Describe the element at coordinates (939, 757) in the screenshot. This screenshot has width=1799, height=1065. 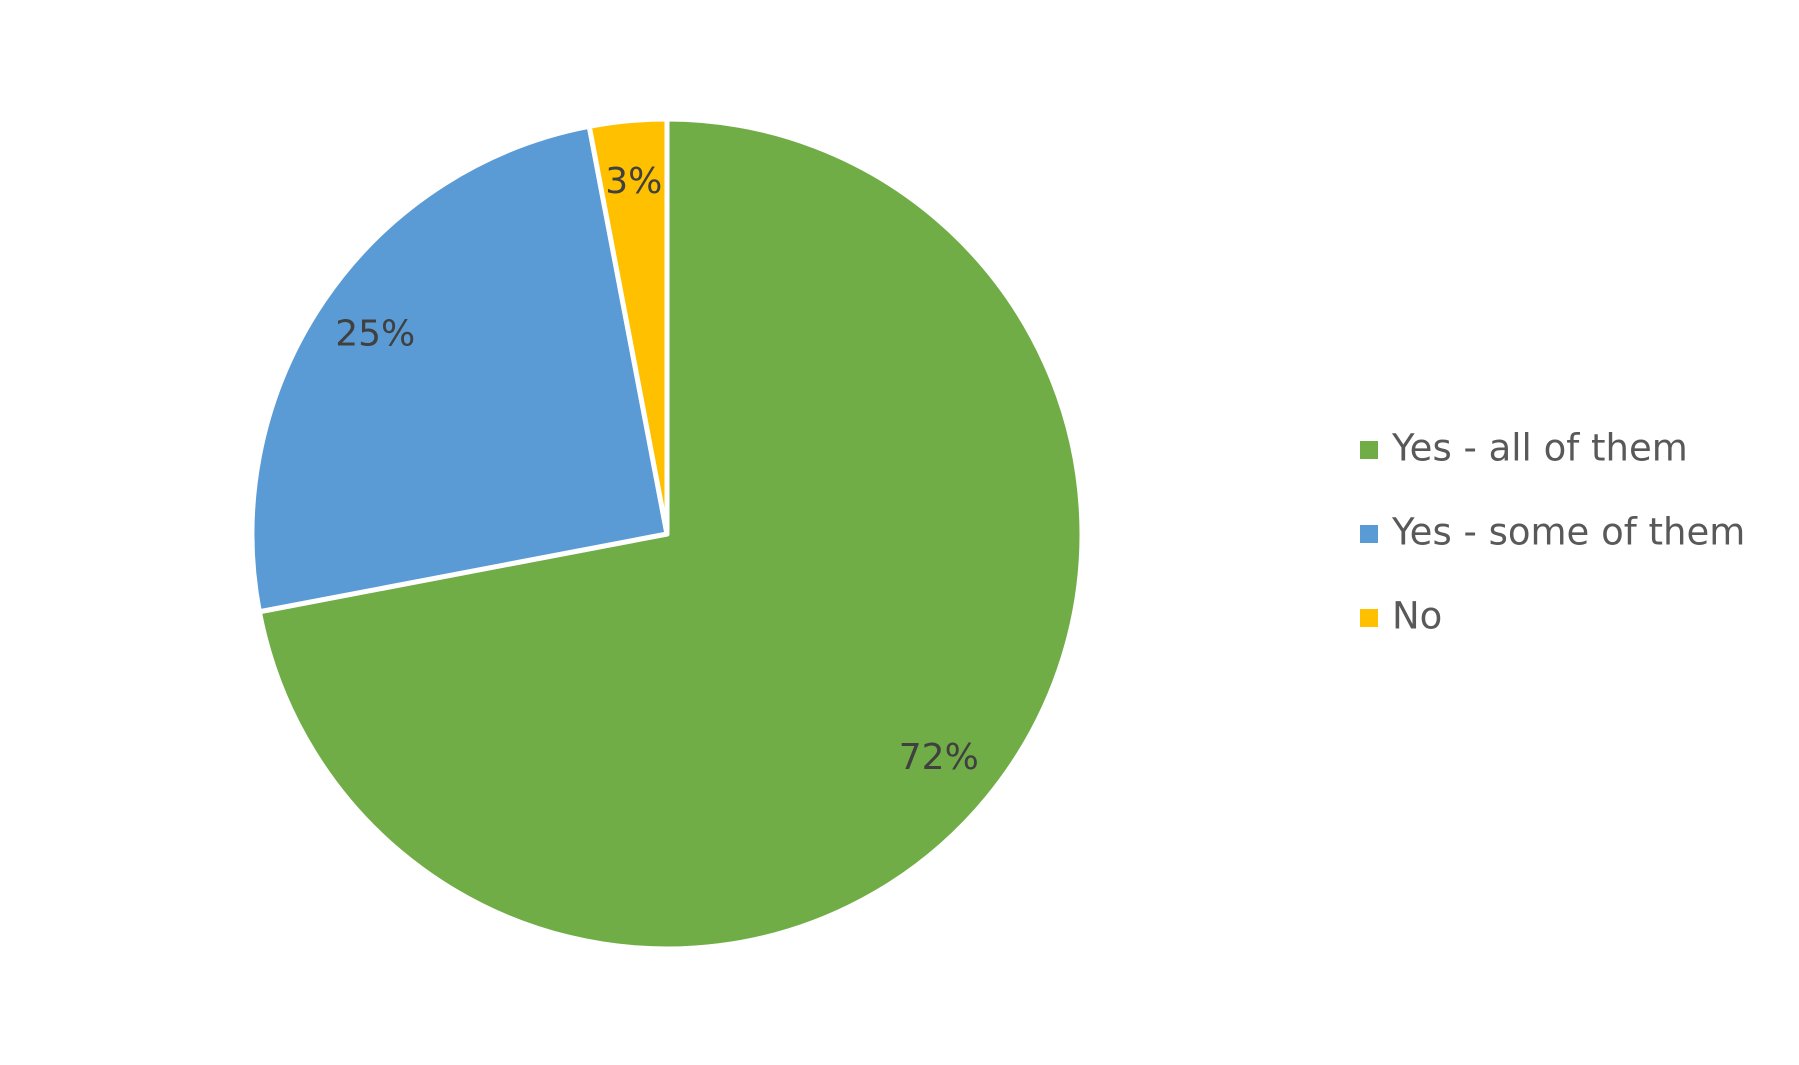
I see `data-label: 72%` at that location.